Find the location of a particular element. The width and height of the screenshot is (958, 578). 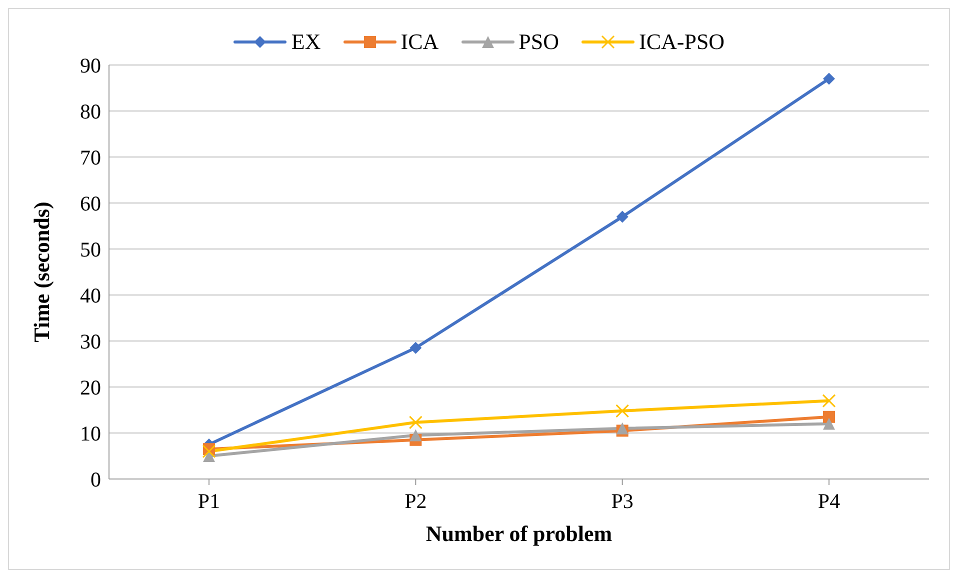

y-tick-label: 20 is located at coordinates (90, 387).